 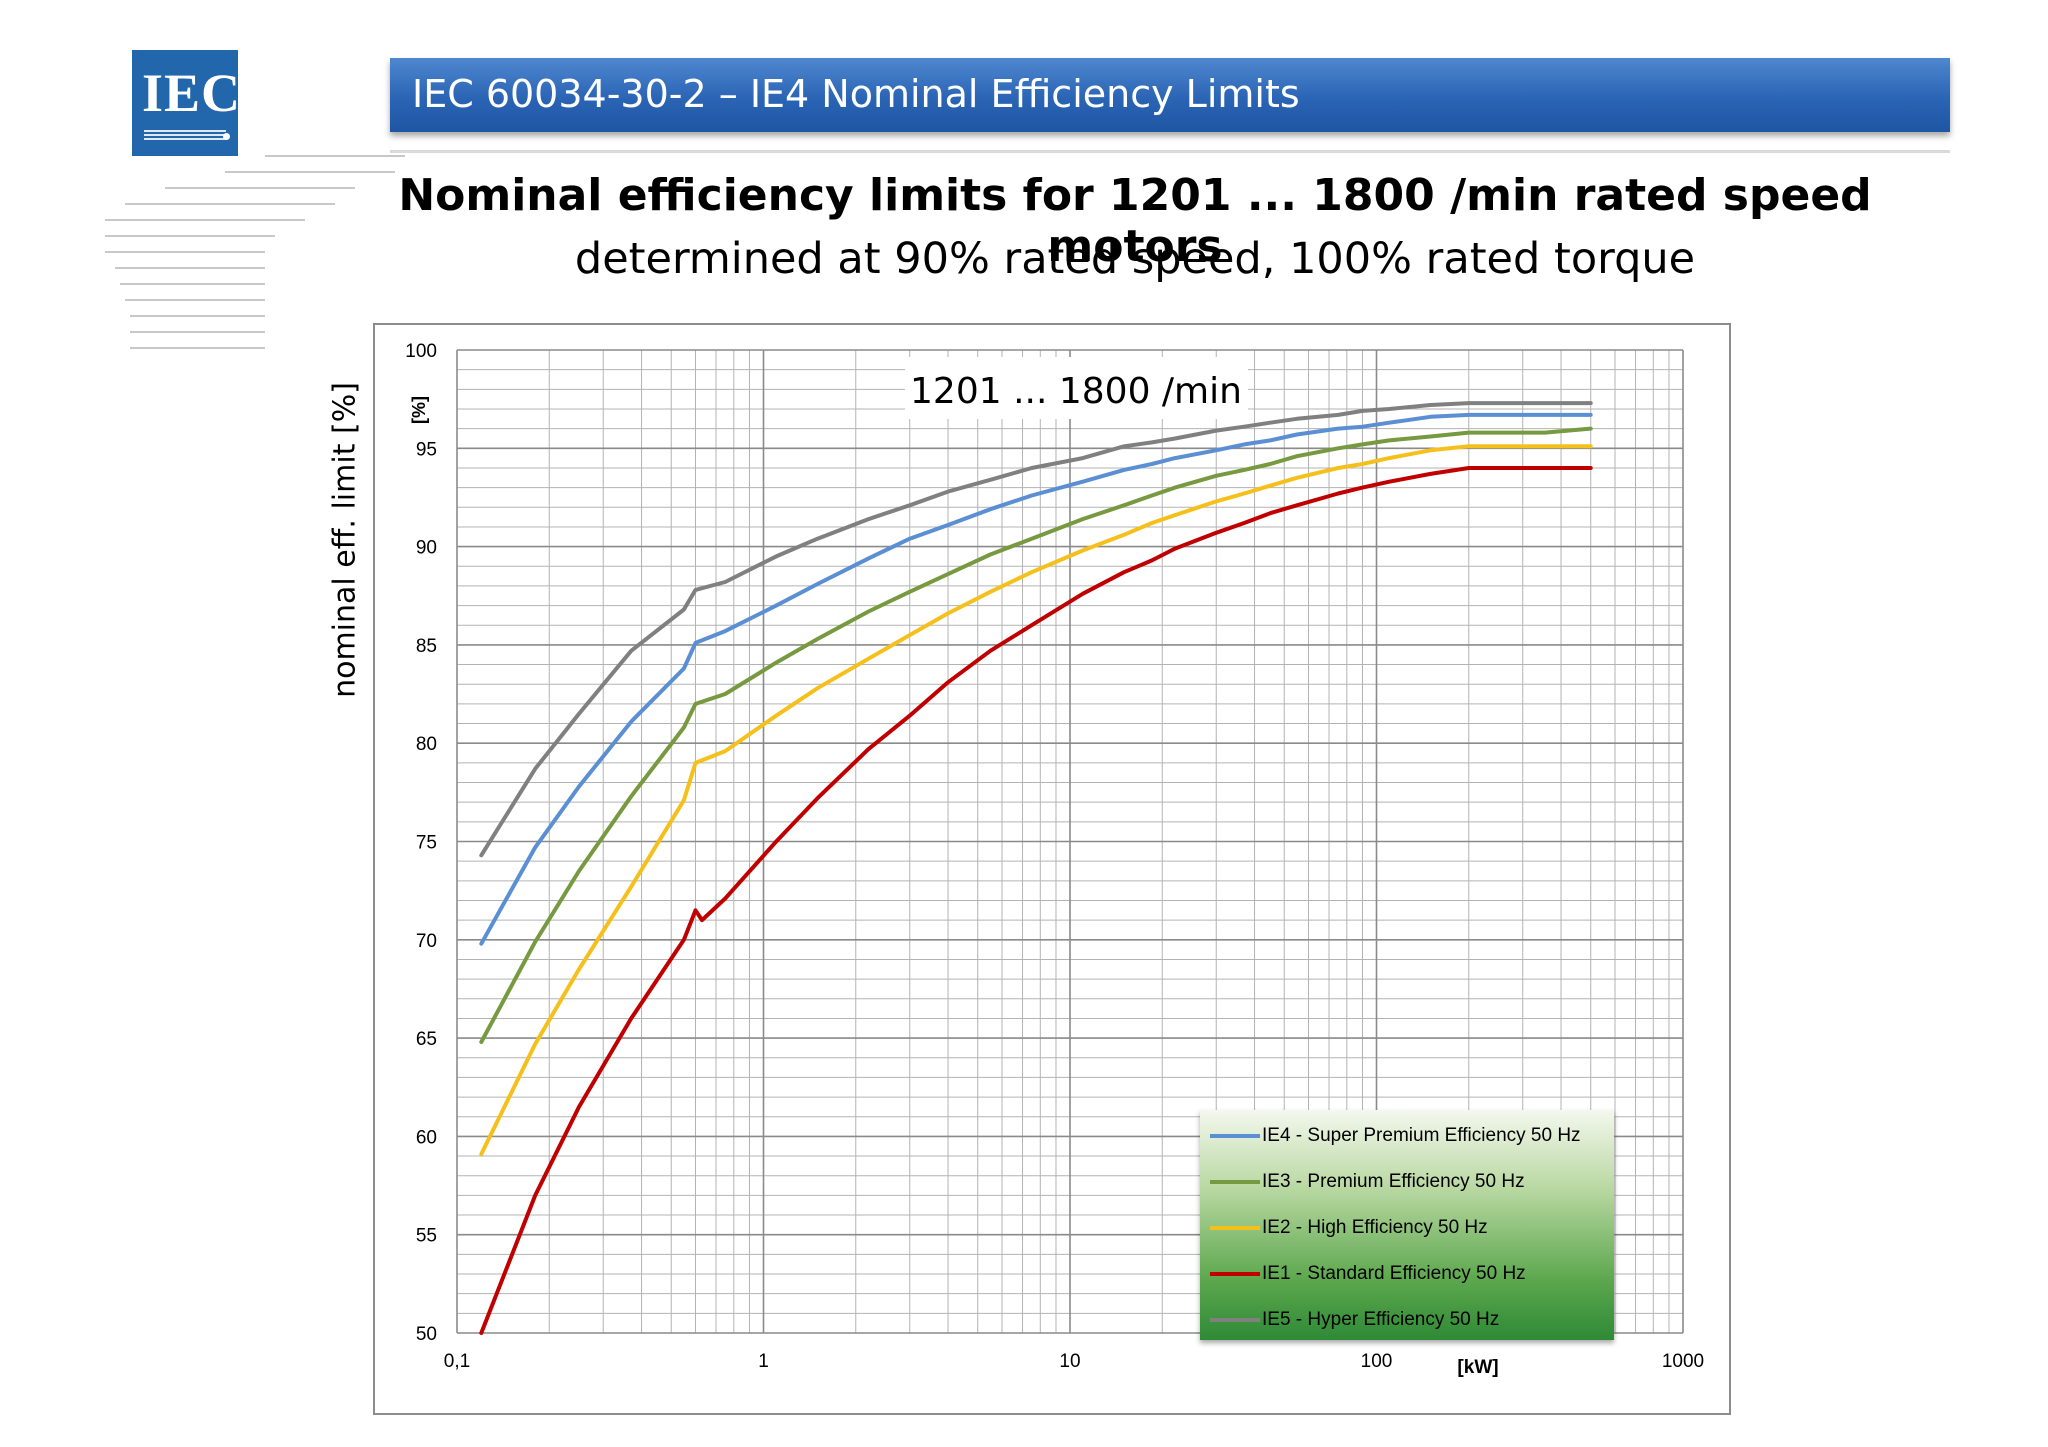 What do you see at coordinates (1381, 1319) in the screenshot?
I see `legend-label-ie5: IE5 - Hyper Efficiency 50 Hz` at bounding box center [1381, 1319].